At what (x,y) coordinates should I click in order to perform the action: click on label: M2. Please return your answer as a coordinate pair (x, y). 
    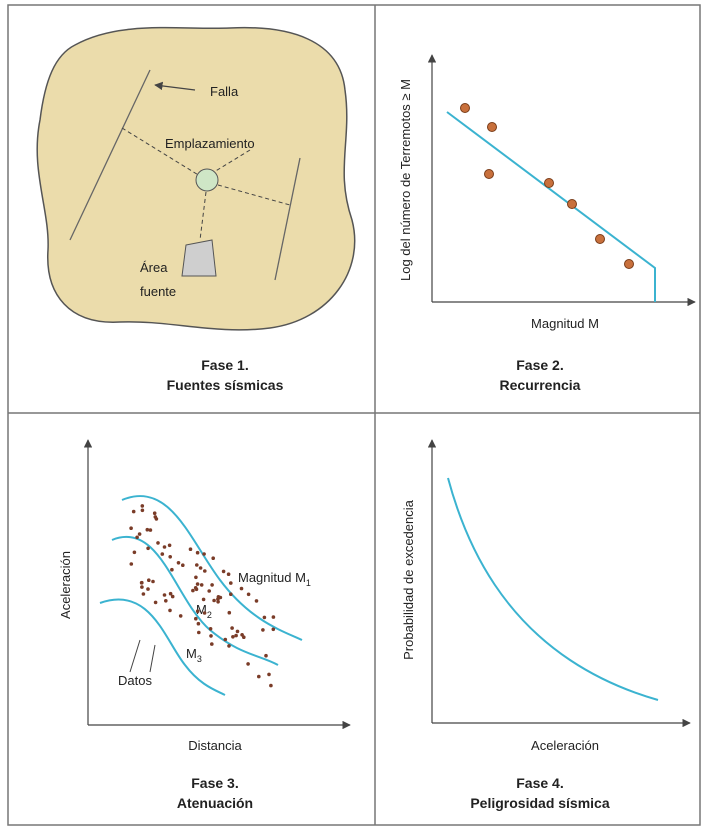
    Looking at the image, I should click on (204, 611).